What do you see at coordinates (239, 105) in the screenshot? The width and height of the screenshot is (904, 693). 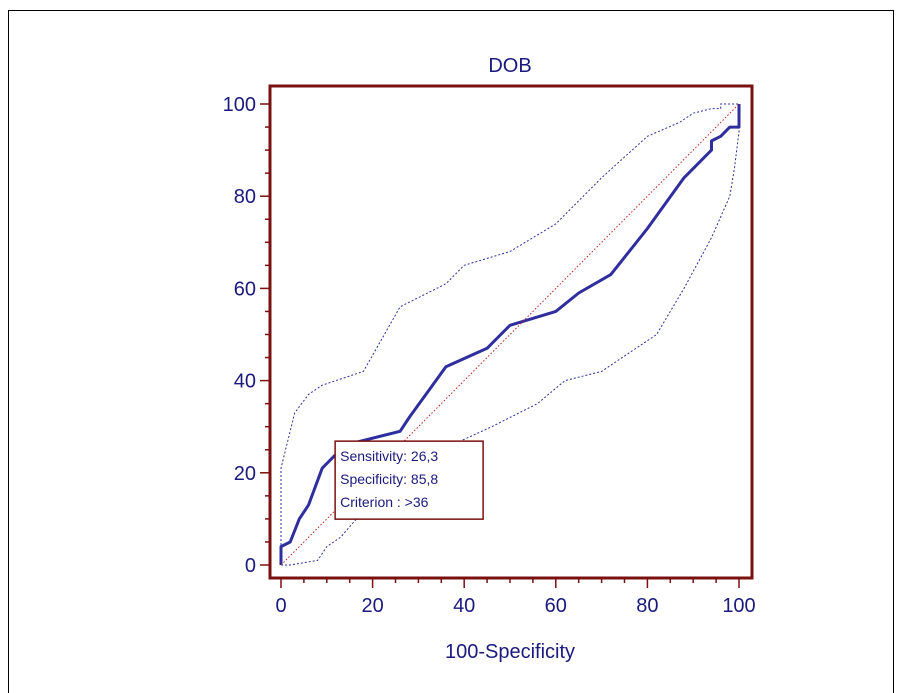 I see `y-tick-label: 100` at bounding box center [239, 105].